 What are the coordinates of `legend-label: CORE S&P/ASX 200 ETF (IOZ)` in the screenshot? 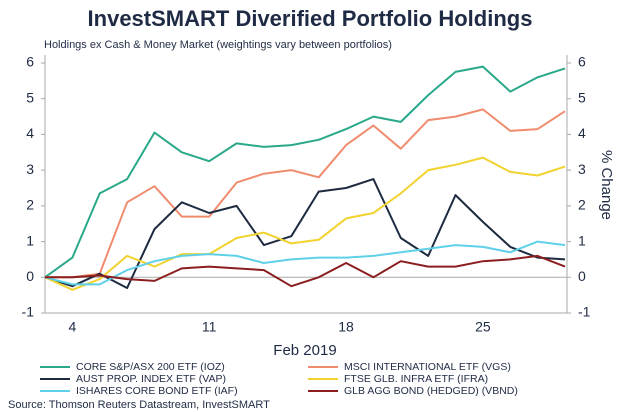 It's located at (150, 367).